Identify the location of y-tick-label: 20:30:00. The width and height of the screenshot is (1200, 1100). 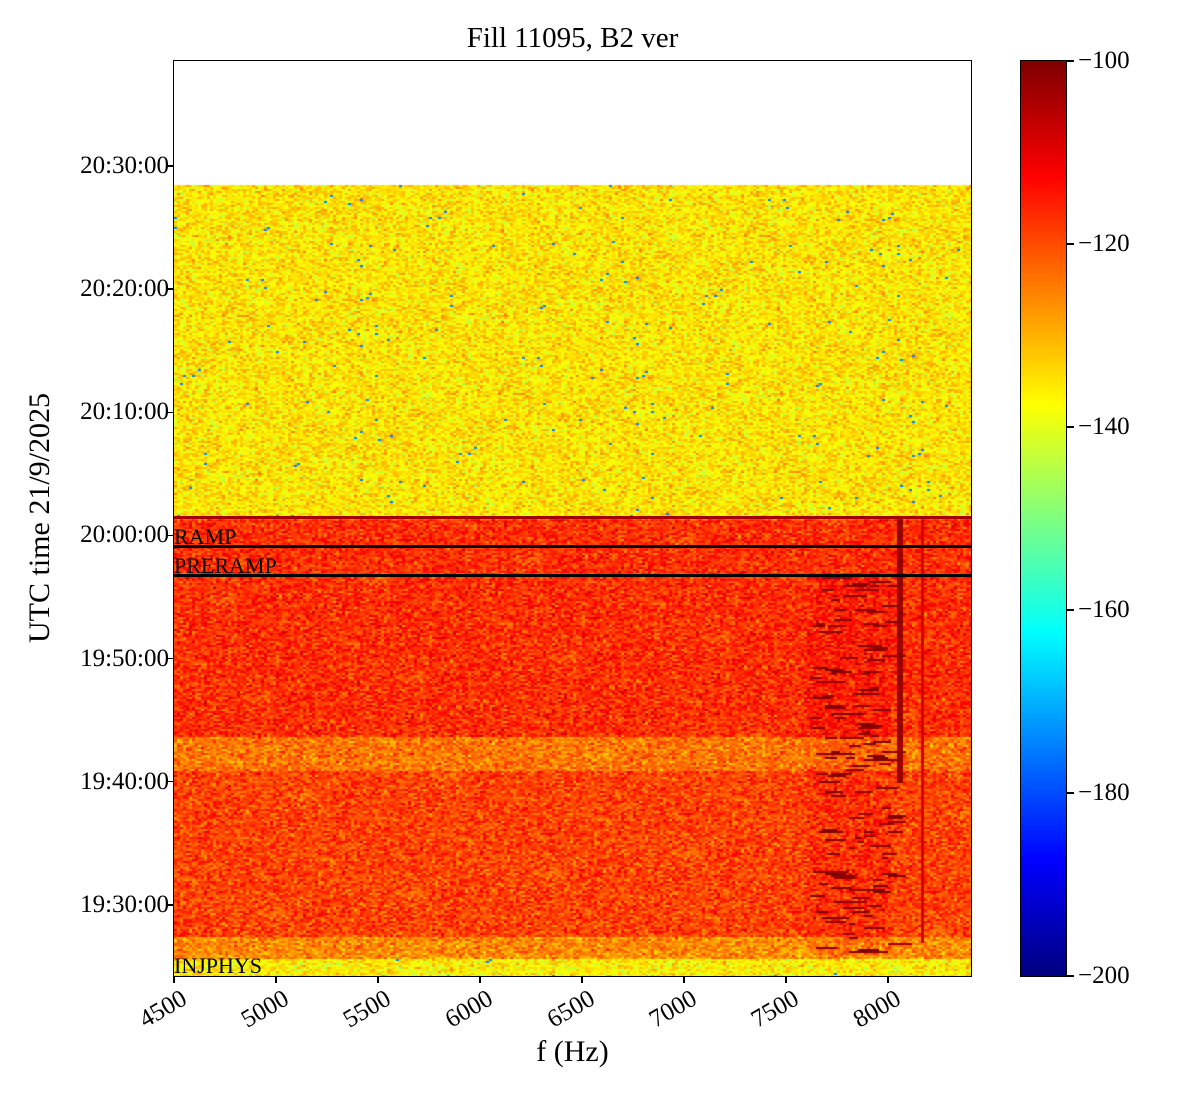
(124, 166).